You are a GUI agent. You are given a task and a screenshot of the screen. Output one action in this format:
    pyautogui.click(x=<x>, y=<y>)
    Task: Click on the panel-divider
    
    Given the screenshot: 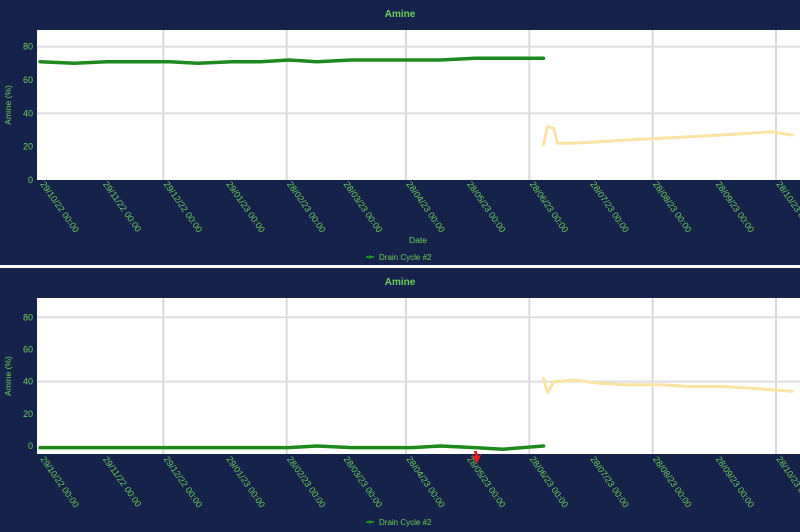 What is the action you would take?
    pyautogui.click(x=400, y=266)
    